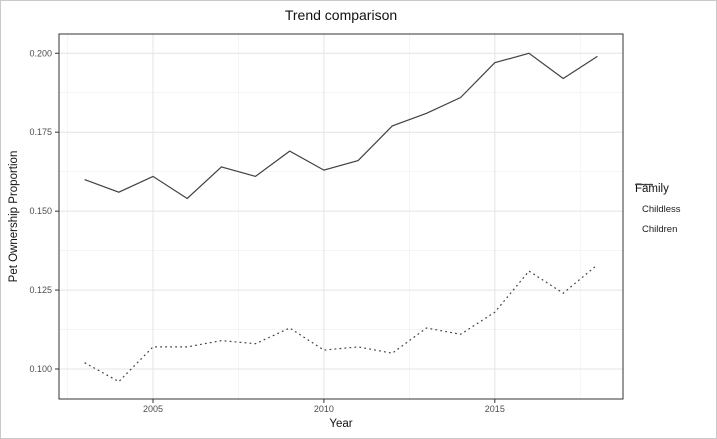  What do you see at coordinates (495, 409) in the screenshot?
I see `x-tick-label: 2015` at bounding box center [495, 409].